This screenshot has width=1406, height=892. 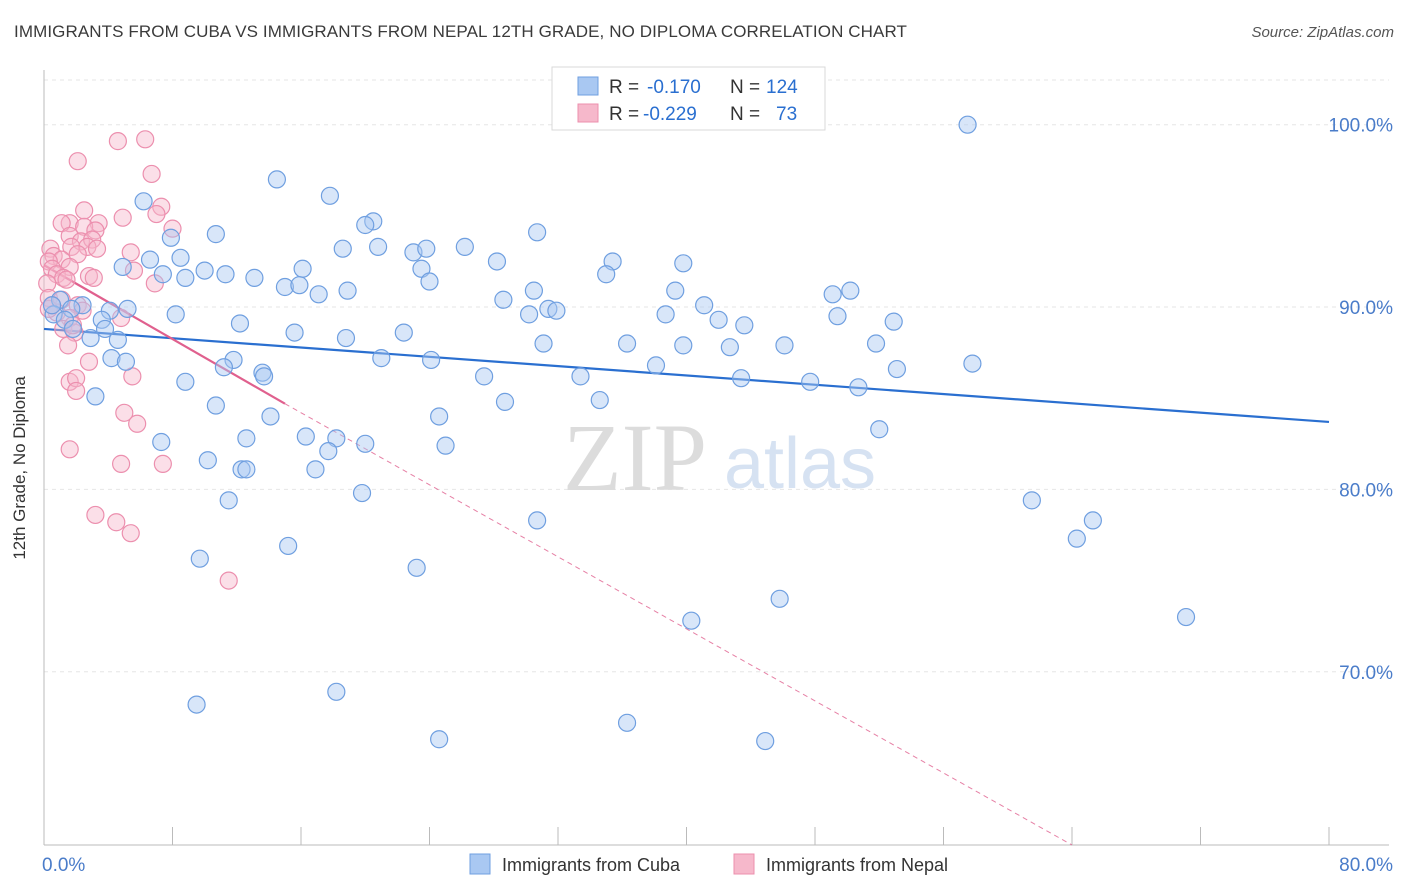 I want to click on legend-n-value-nepal: 73, so click(x=786, y=114).